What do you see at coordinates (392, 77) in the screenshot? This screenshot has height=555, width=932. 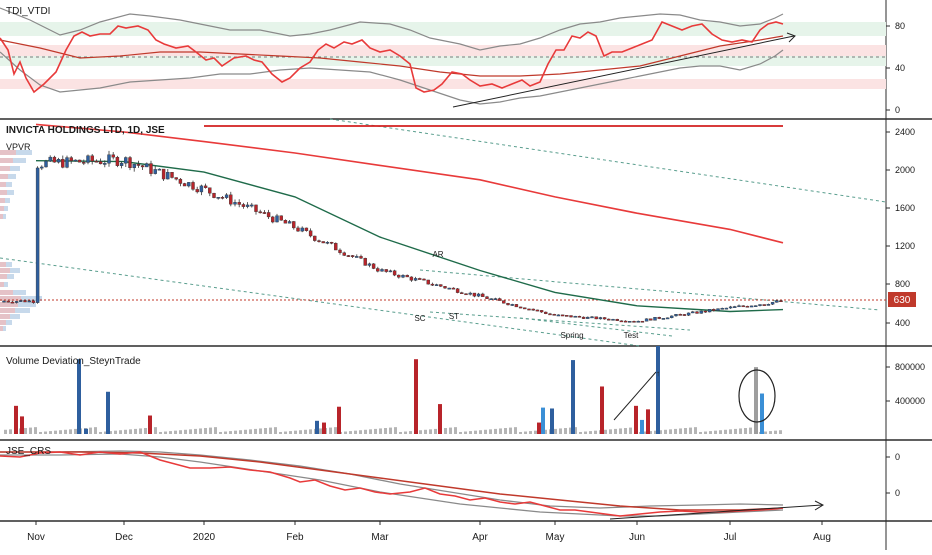 I see `tdi-lower-bollinger` at bounding box center [392, 77].